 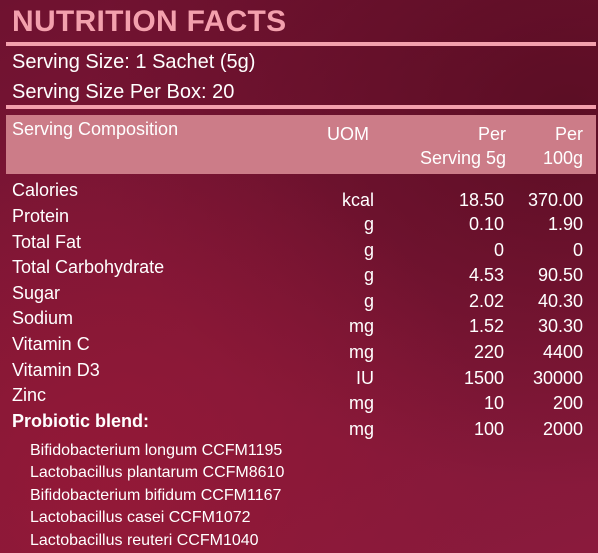 I want to click on per-serving-cell: 0, so click(x=498, y=250).